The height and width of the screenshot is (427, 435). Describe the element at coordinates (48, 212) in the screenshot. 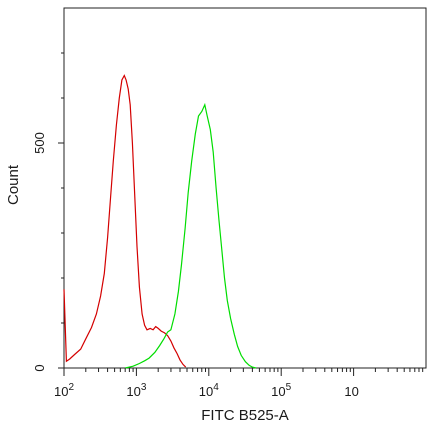

I see `y-axis-ticks: 0 500` at that location.